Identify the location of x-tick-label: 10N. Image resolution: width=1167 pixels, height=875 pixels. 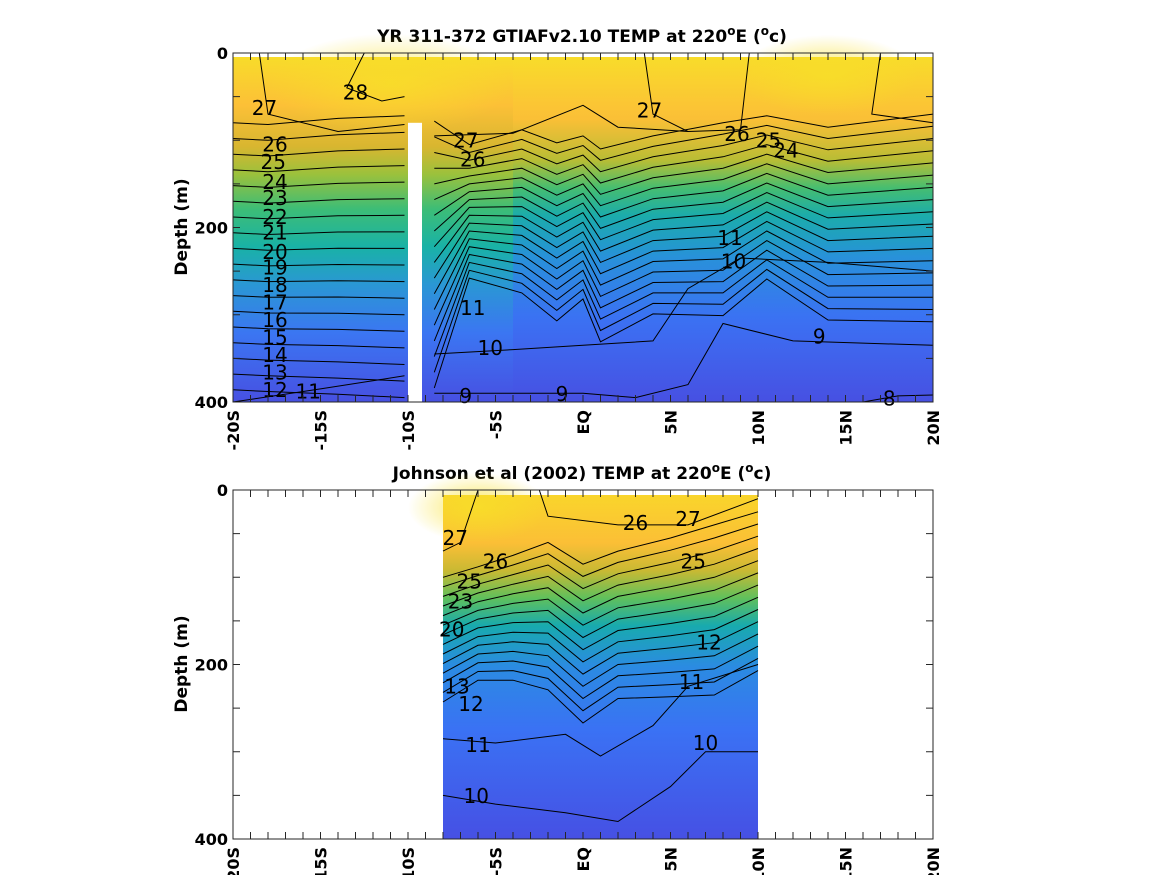
(758, 861).